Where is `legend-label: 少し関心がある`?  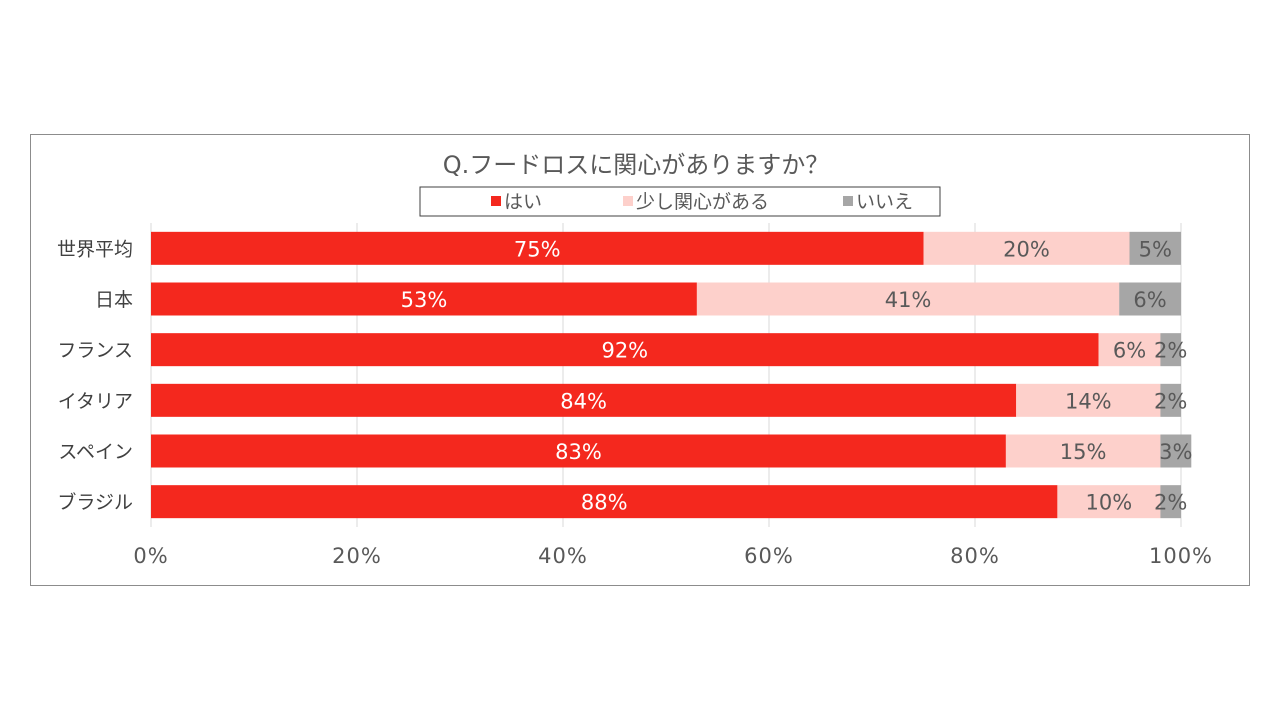
legend-label: 少し関心がある is located at coordinates (702, 202).